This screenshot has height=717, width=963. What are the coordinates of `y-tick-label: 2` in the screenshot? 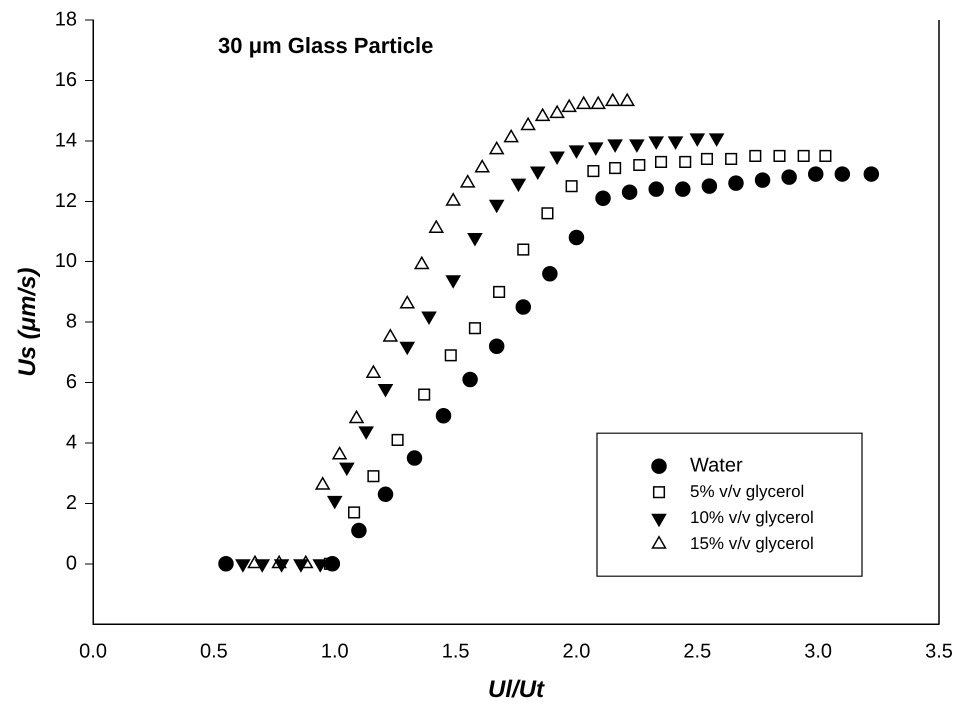 It's located at (72, 503).